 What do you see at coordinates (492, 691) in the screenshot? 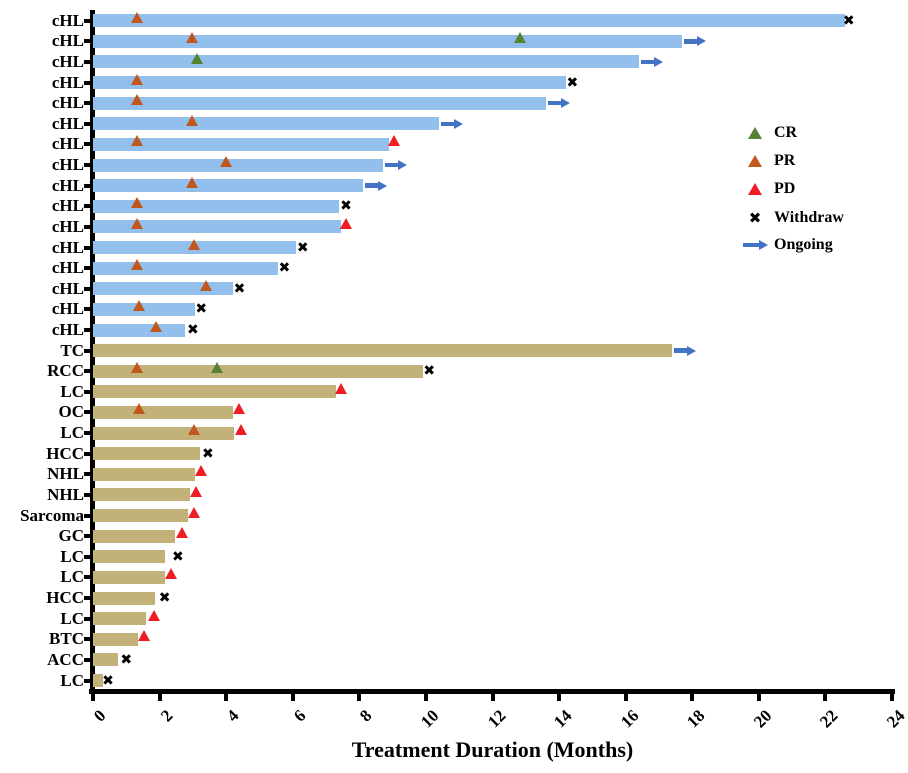
I see `x-axis` at bounding box center [492, 691].